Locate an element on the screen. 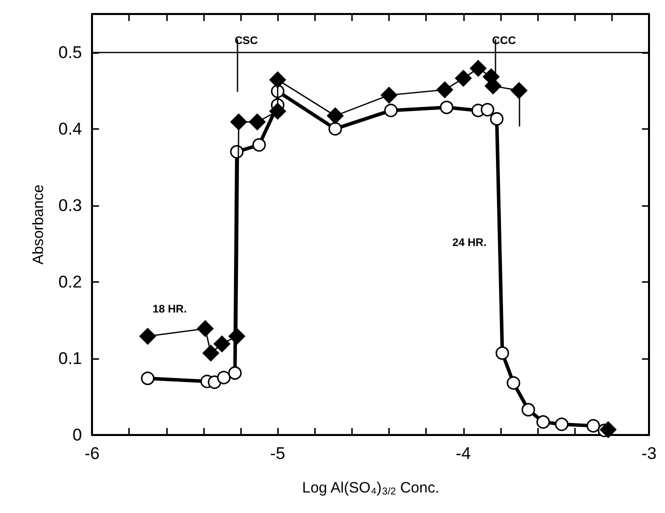 This screenshot has height=513, width=665. y-tick-label: 0.1 is located at coordinates (70, 358).